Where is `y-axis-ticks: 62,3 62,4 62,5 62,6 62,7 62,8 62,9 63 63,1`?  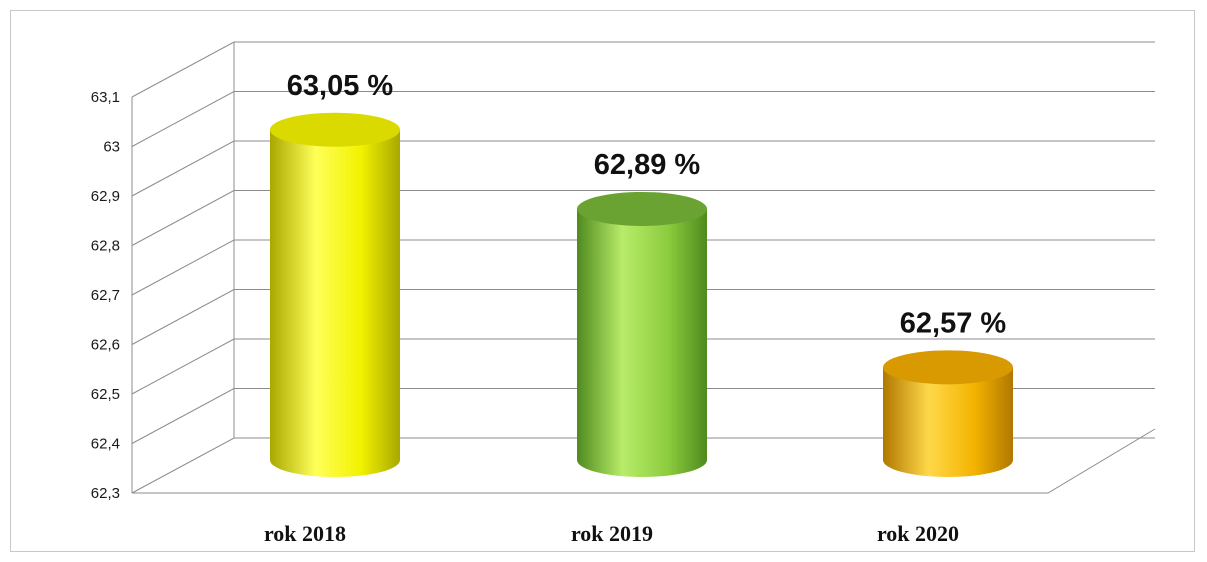 y-axis-ticks: 62,3 62,4 62,5 62,6 62,7 62,8 62,9 63 63,1 is located at coordinates (105, 295).